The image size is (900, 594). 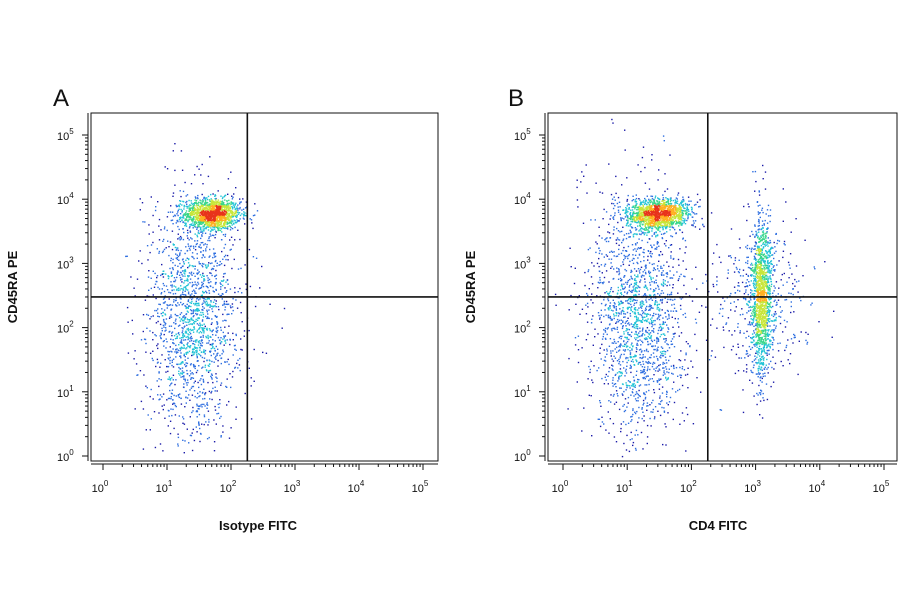 I want to click on y-tick-label: 103, so click(x=65, y=263).